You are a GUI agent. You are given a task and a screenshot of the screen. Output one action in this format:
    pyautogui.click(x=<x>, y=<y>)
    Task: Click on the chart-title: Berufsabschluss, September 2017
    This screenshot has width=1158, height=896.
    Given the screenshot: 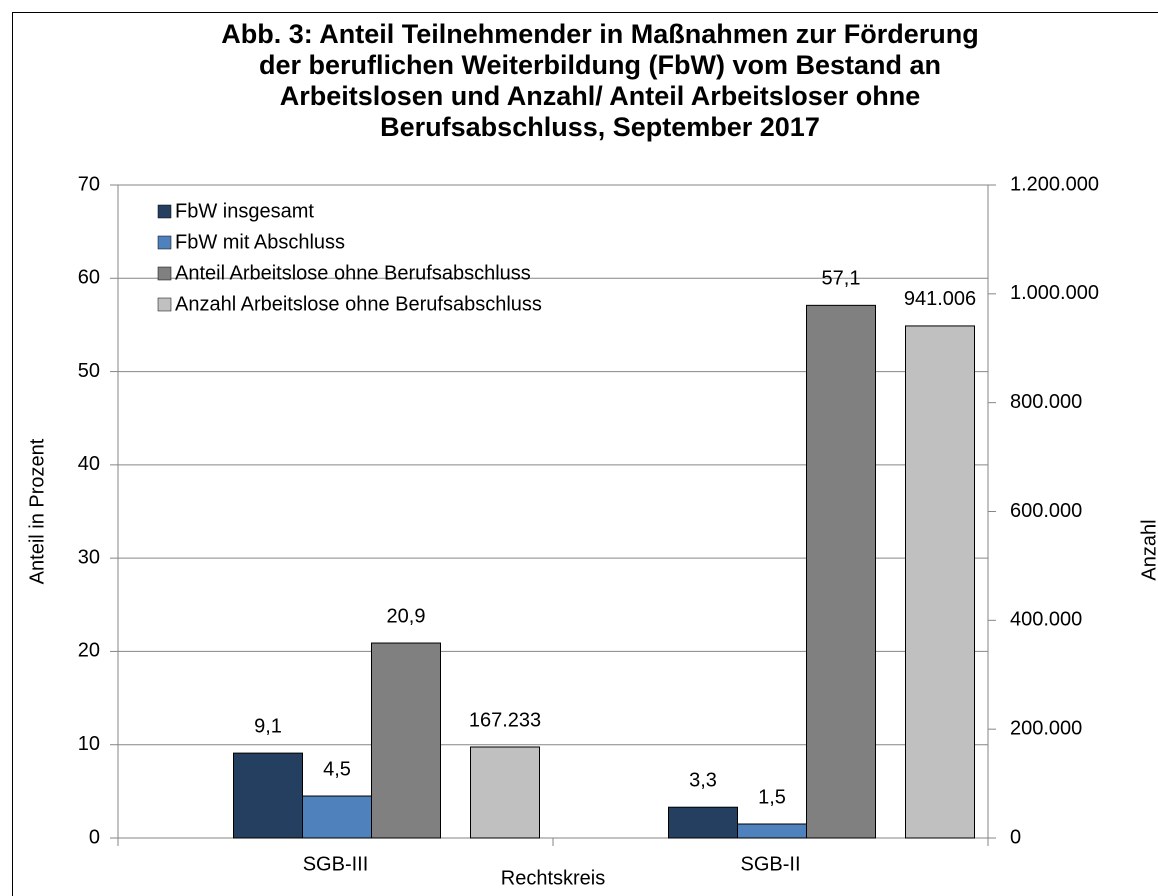 What is the action you would take?
    pyautogui.click(x=600, y=127)
    